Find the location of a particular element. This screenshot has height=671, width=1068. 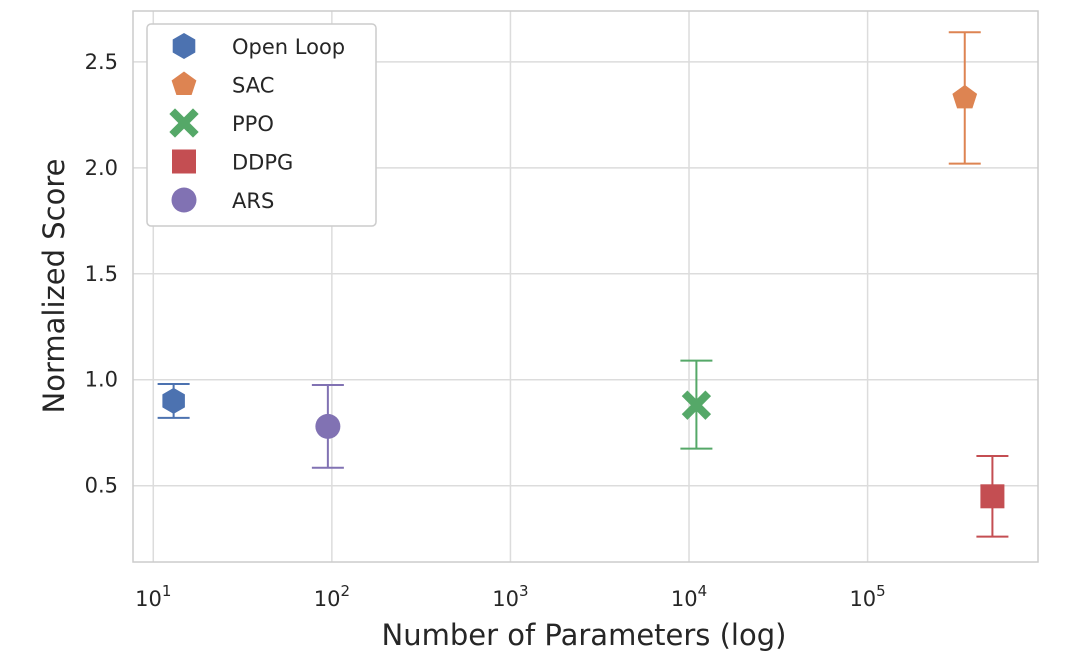

x-tick-label: 10² is located at coordinates (332, 596).